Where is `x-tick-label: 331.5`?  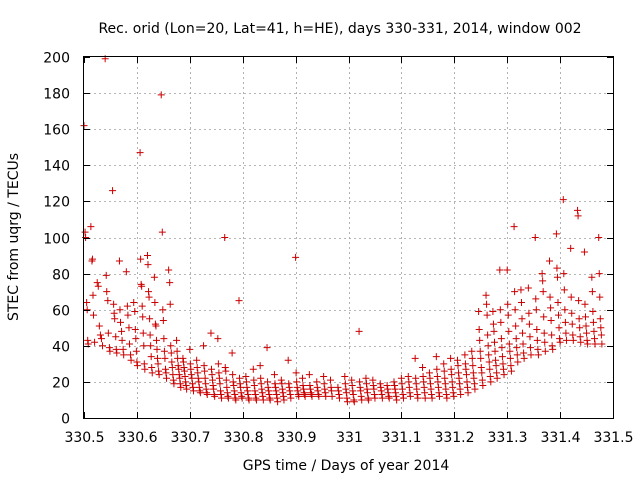 x-tick-label: 331.5 is located at coordinates (613, 438).